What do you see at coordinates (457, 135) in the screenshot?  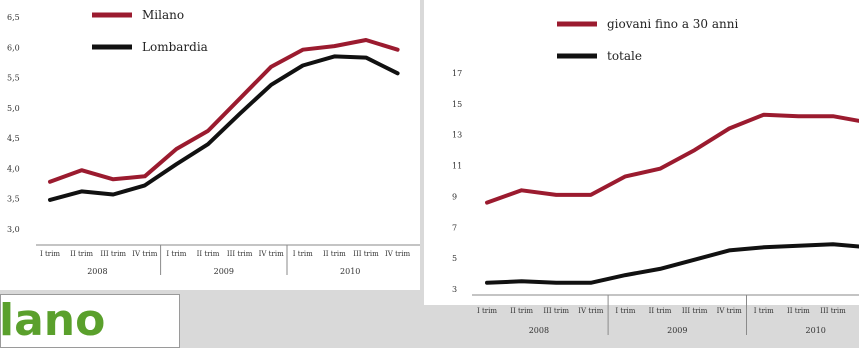 I see `y-tick-label: 13` at bounding box center [457, 135].